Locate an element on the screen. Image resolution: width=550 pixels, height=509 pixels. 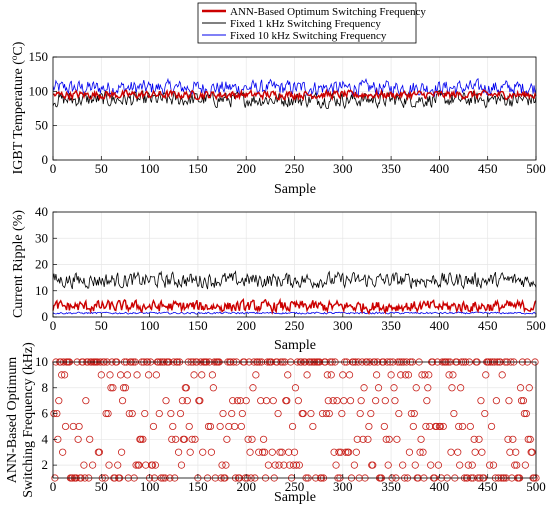
x-tick-label: 50 is located at coordinates (101, 486).